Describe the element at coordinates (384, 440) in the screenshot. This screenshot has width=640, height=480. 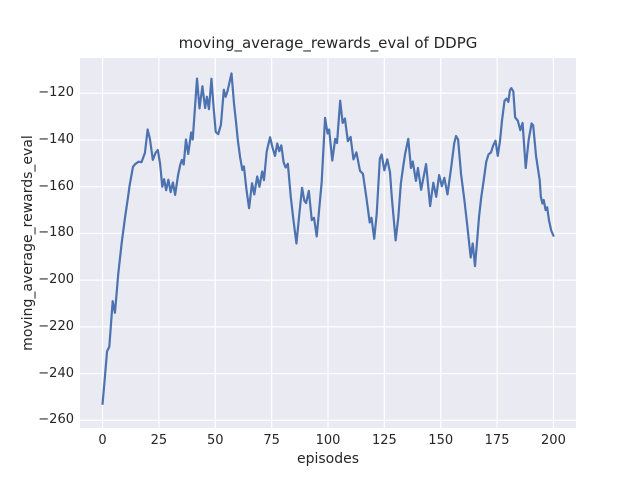
I see `x-tick-label: 125` at that location.